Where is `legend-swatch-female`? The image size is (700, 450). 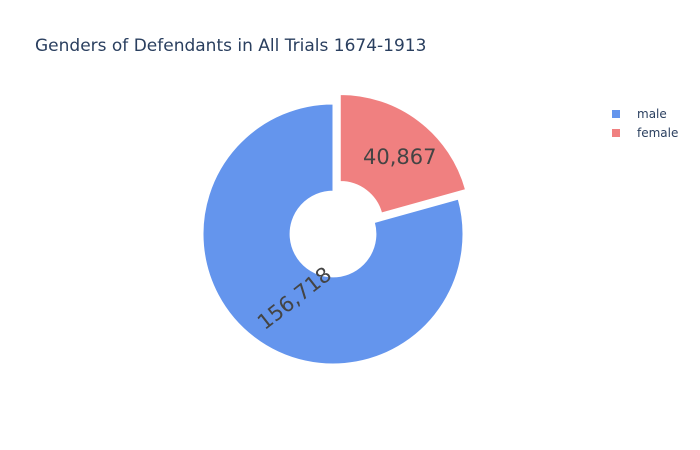
legend-swatch-female is located at coordinates (616, 133).